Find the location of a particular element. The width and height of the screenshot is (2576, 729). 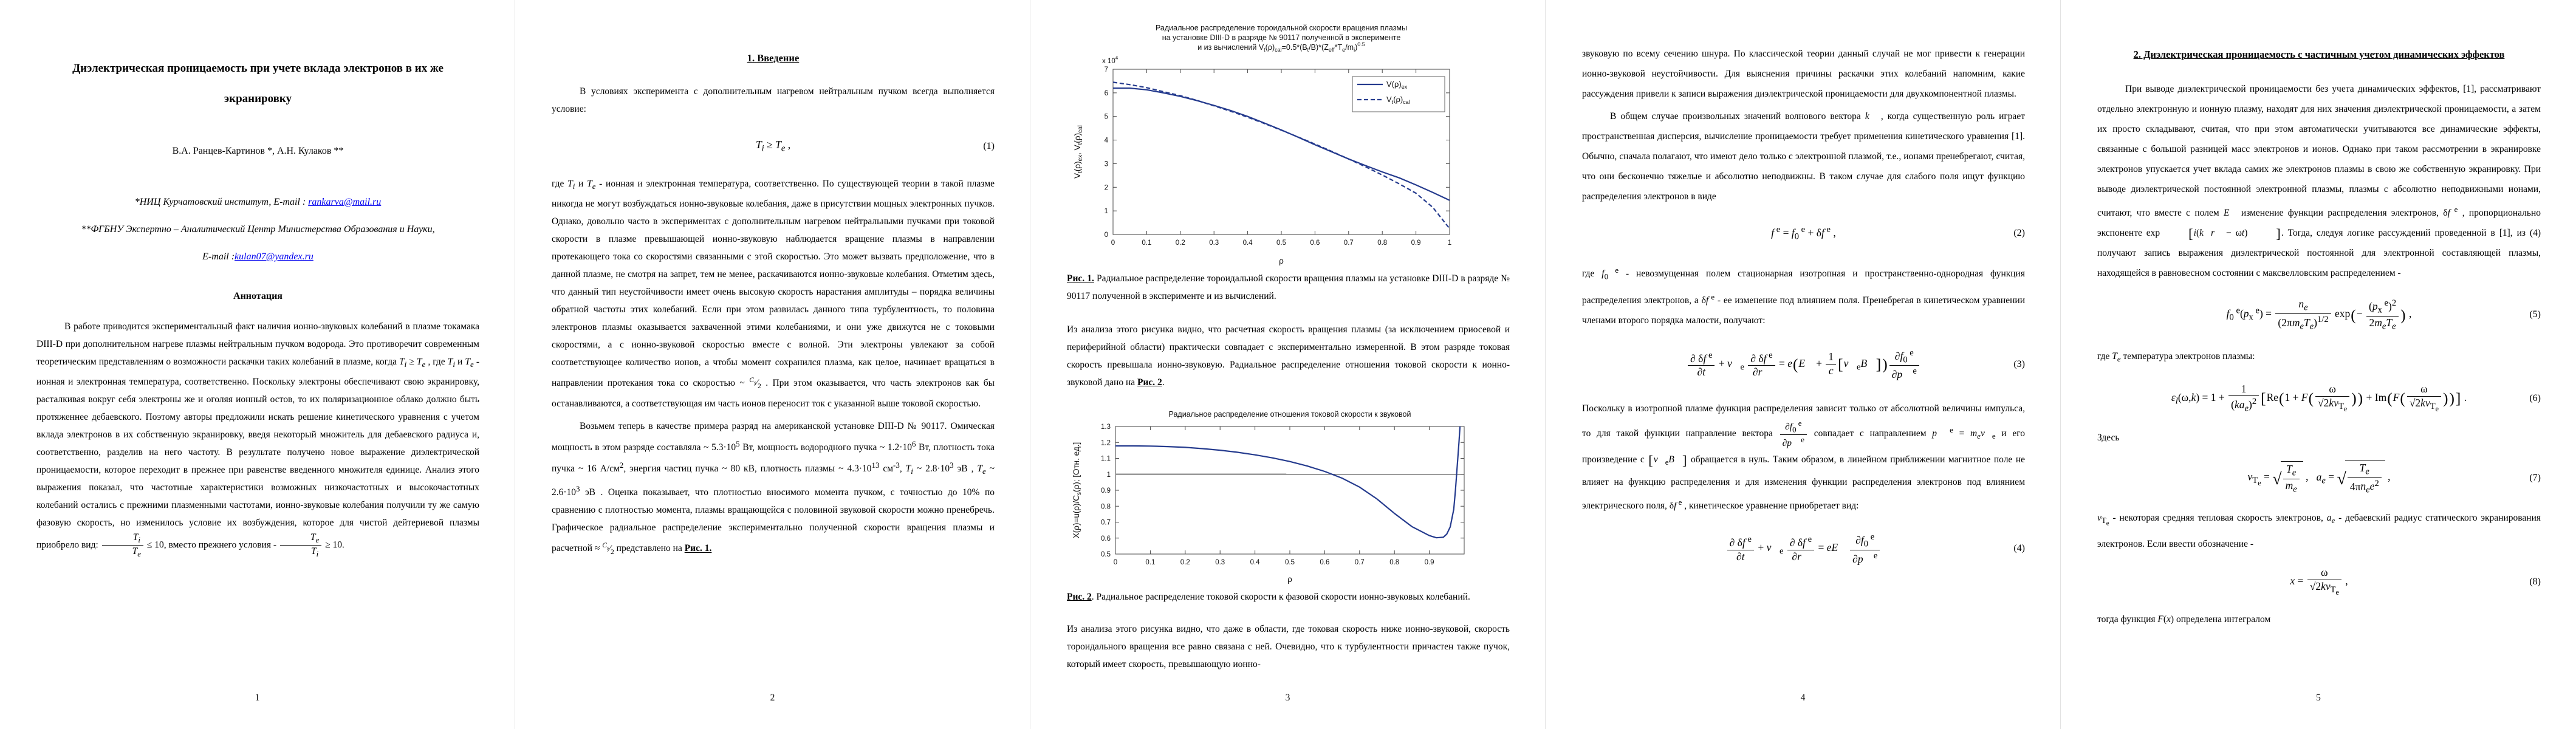

section-heading-introduction: 1. Введение is located at coordinates (773, 58).